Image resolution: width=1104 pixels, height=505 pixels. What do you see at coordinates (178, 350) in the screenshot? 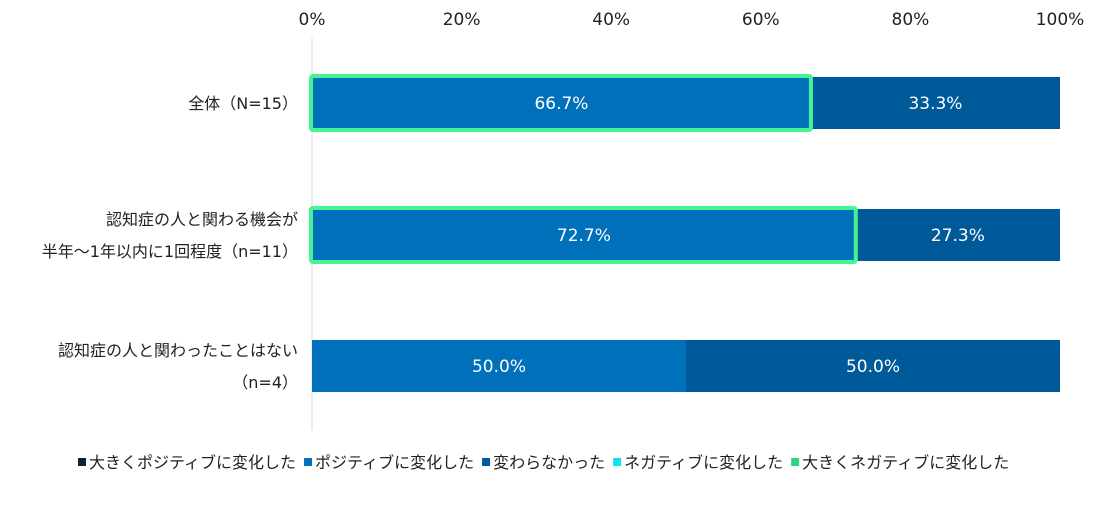
I see `category-label: 認知症の人と関わったことはない` at bounding box center [178, 350].